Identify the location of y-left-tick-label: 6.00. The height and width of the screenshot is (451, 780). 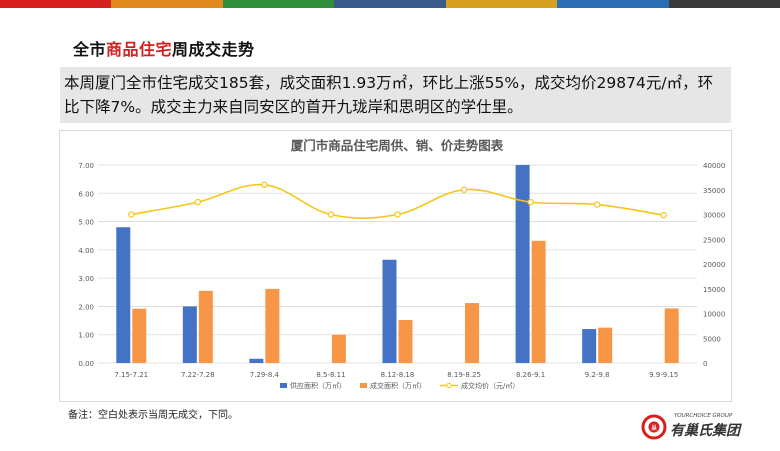
(86, 194).